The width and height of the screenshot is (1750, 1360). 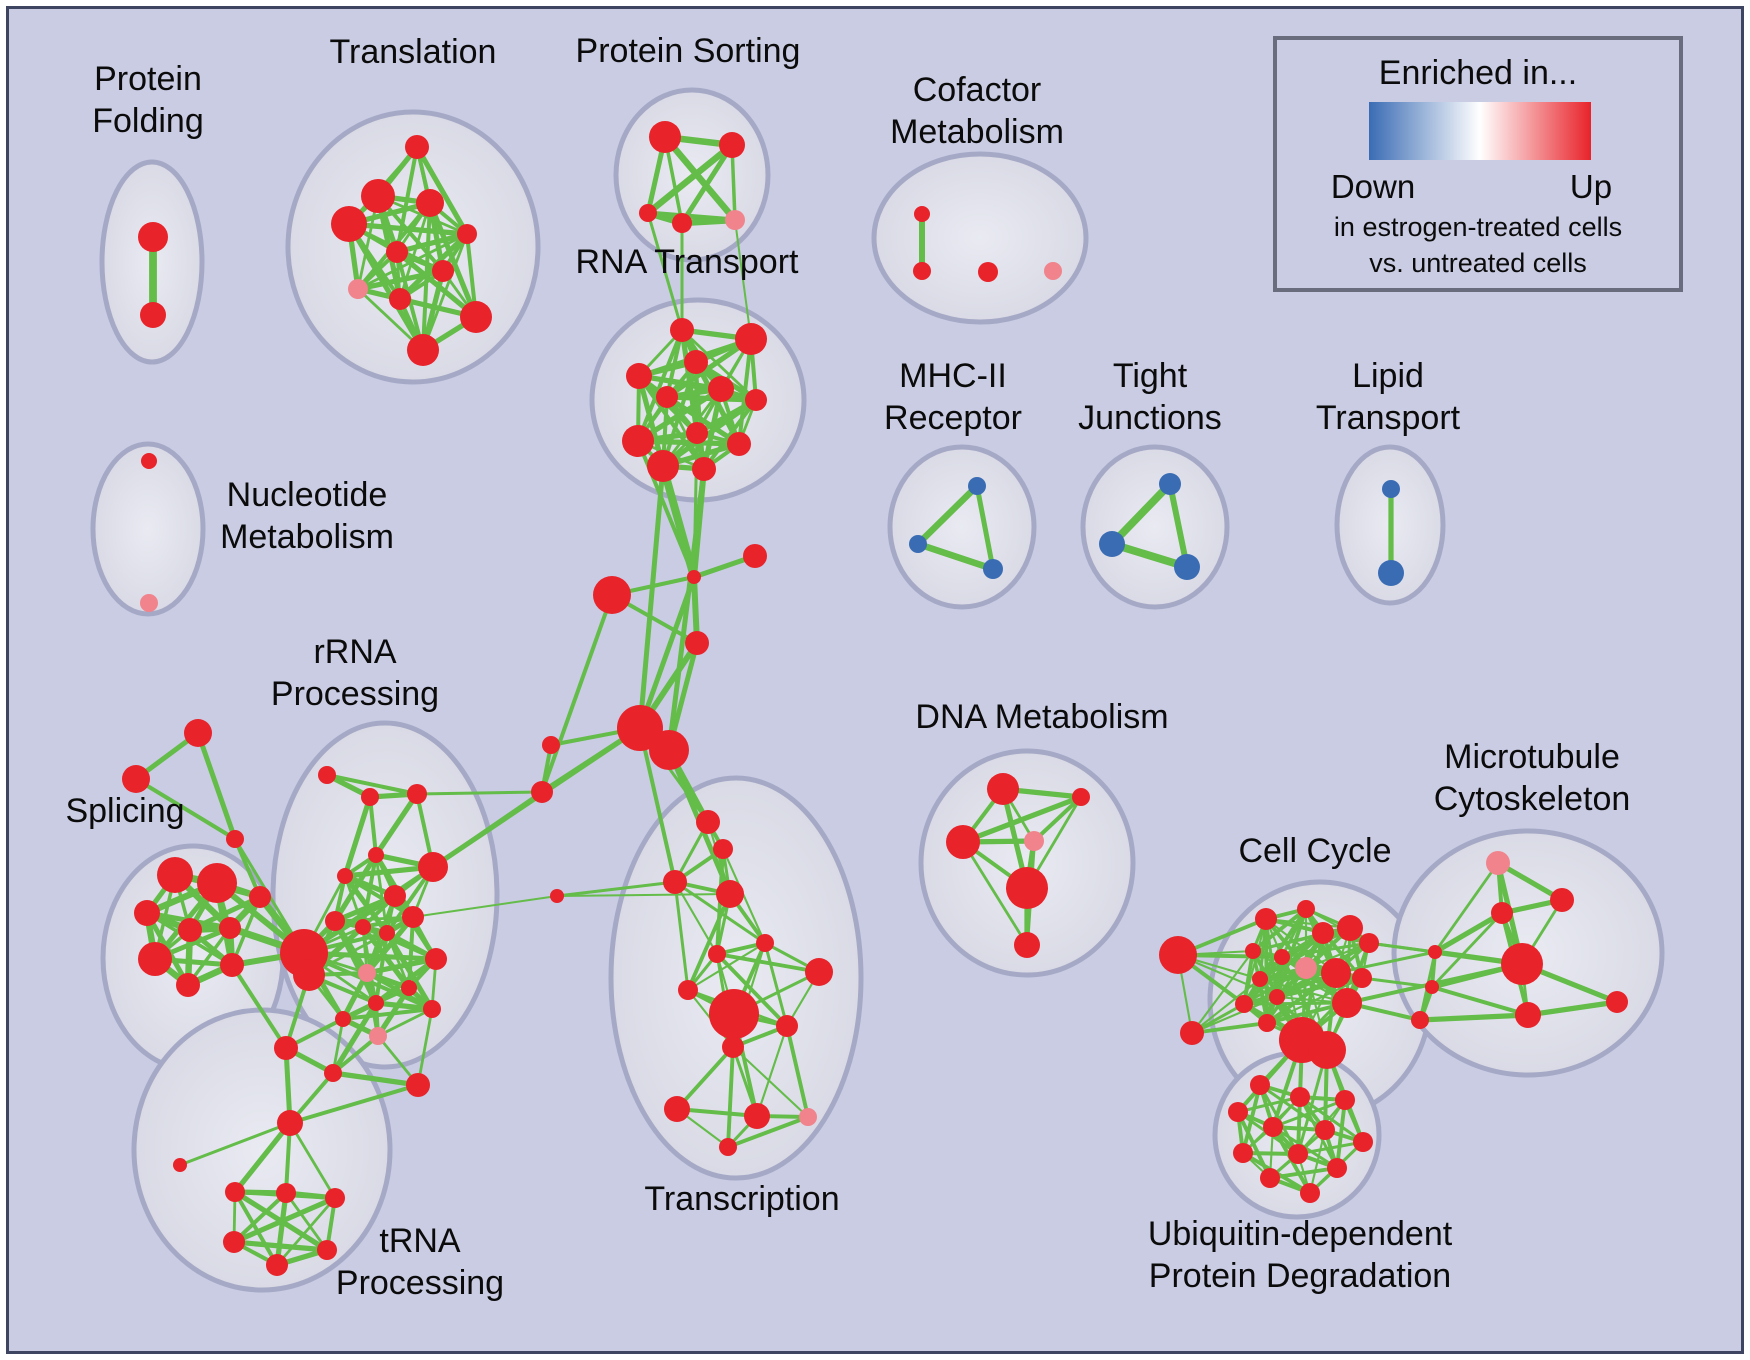 I want to click on cluster-label-rrna-processing: rRNA, so click(x=354, y=652).